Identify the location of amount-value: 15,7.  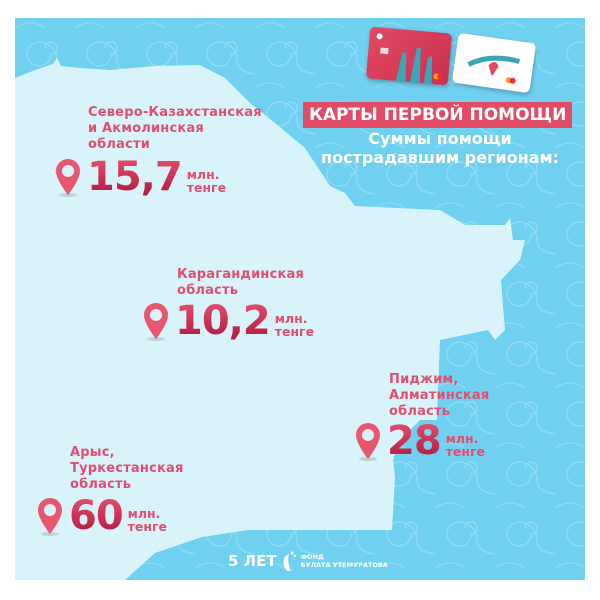
(135, 177).